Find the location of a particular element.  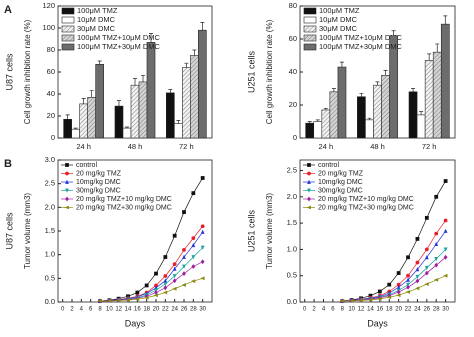

x-tick-label: 26 is located at coordinates (184, 310).